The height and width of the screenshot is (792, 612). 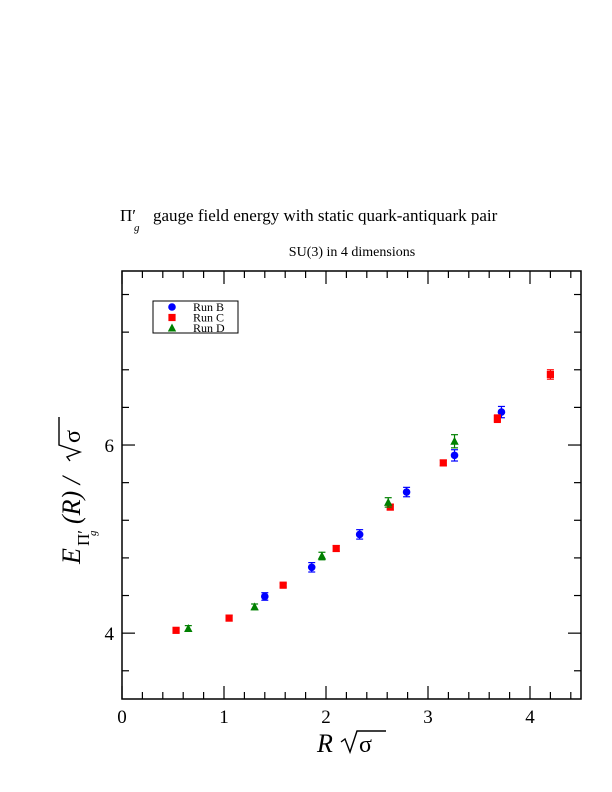 I want to click on ylabel-var: E, so click(x=71, y=556).